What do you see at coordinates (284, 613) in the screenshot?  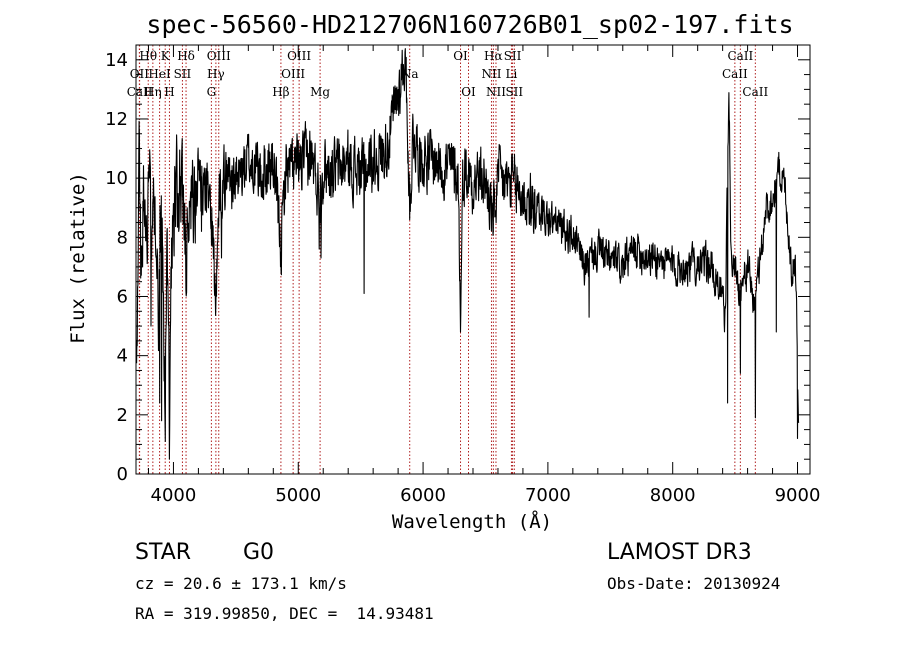 I see `coordinates: RA = 319.99850, DEC = 14.93481` at bounding box center [284, 613].